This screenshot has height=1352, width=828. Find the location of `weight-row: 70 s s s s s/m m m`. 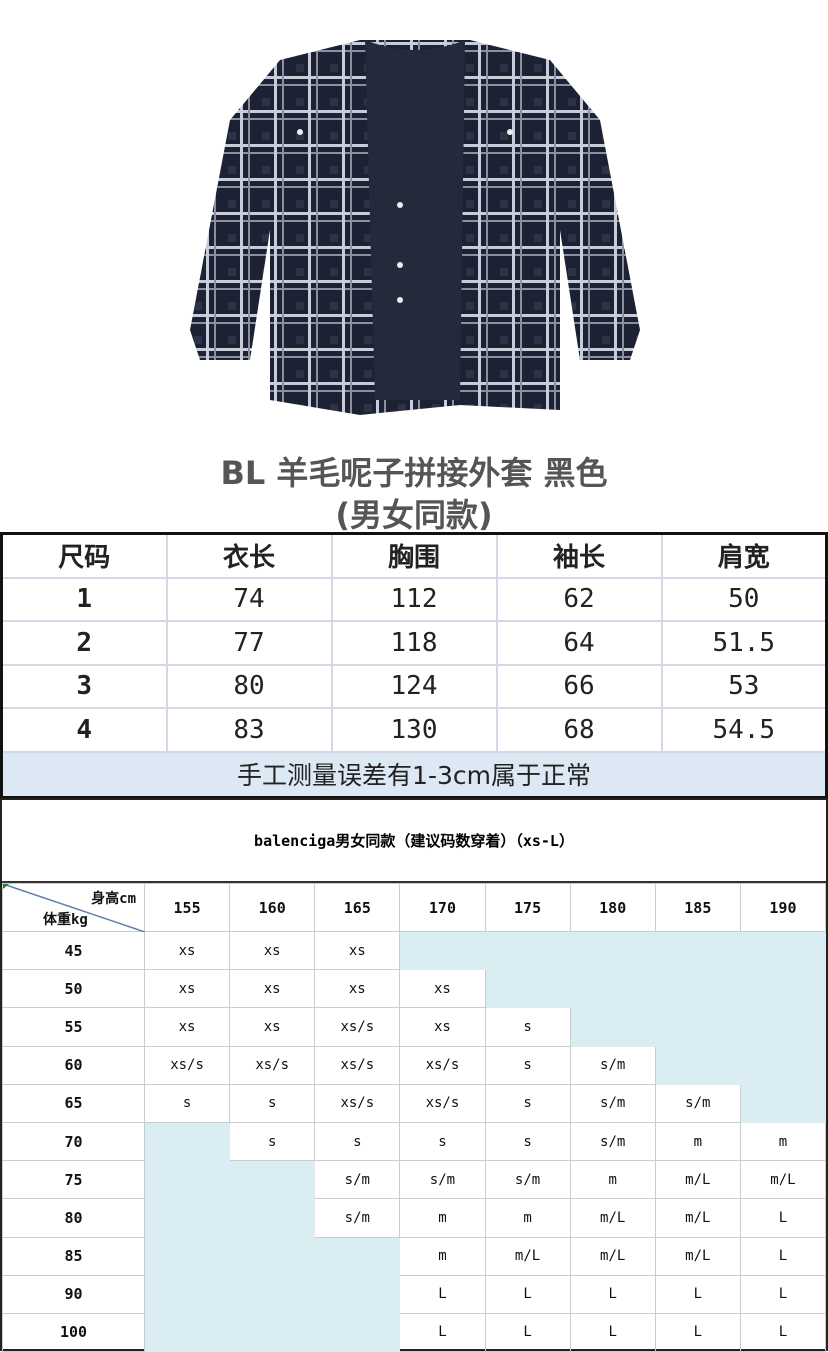

weight-row: 70 s s s s s/m m m is located at coordinates (414, 1141).